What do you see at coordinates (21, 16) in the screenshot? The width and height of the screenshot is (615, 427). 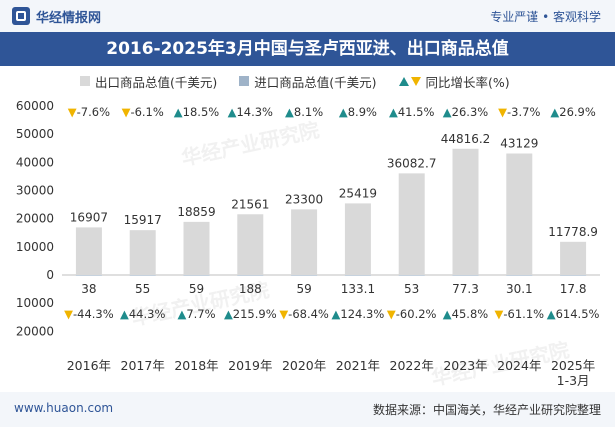 I see `brand-logo-icon` at bounding box center [21, 16].